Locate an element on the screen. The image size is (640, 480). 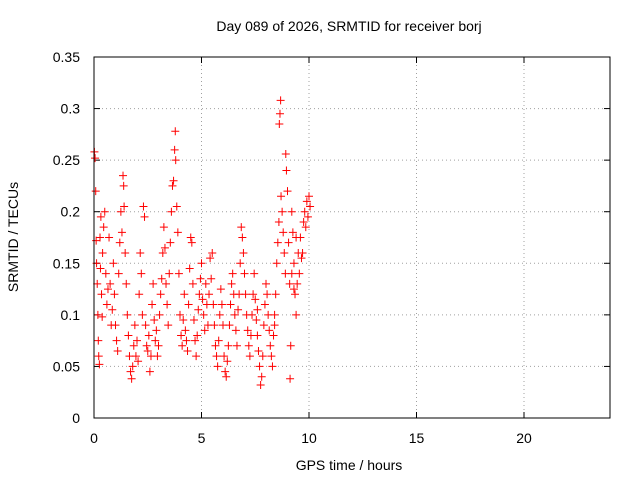
x-tick-label: 5 is located at coordinates (202, 438).